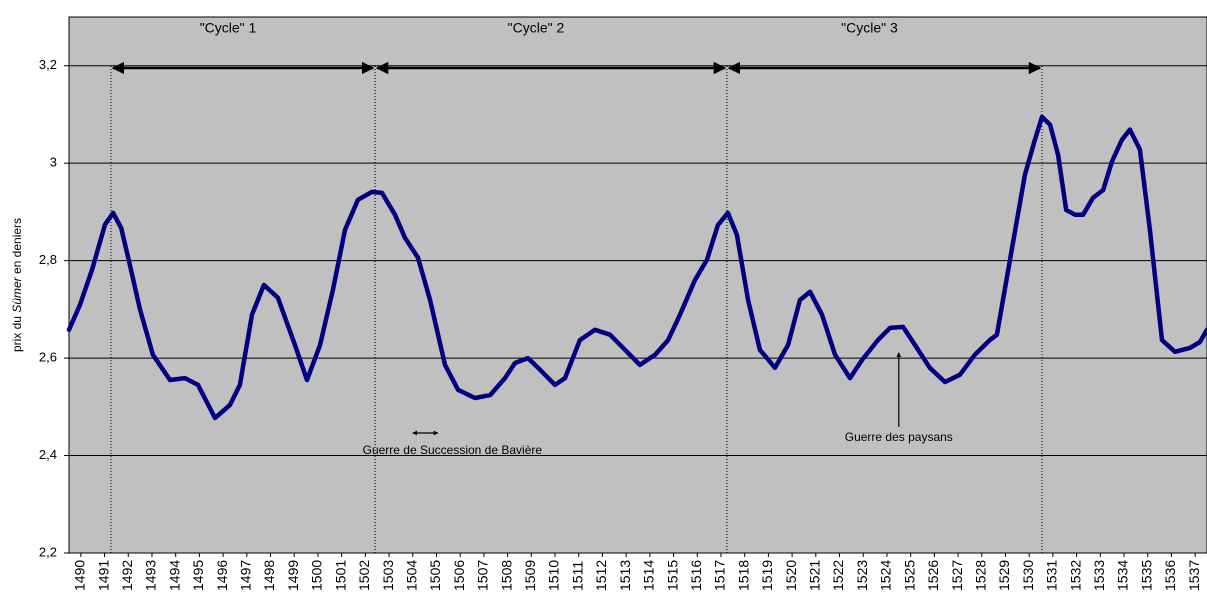 The height and width of the screenshot is (594, 1207). What do you see at coordinates (530, 575) in the screenshot?
I see `x-tick-label: 1509` at bounding box center [530, 575].